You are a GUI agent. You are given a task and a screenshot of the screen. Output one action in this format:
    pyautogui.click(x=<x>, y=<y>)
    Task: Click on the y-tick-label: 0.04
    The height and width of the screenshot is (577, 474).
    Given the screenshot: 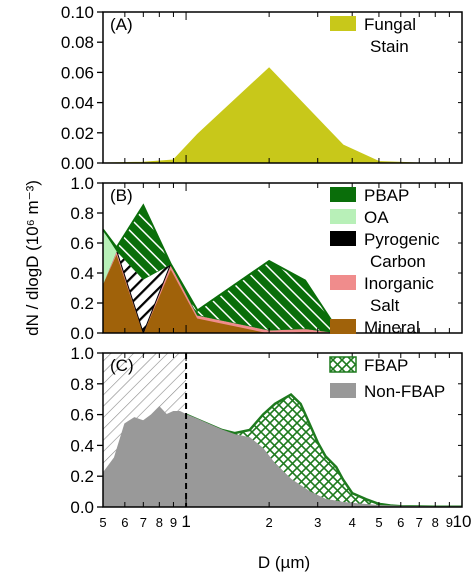 What is the action you would take?
    pyautogui.click(x=77, y=103)
    